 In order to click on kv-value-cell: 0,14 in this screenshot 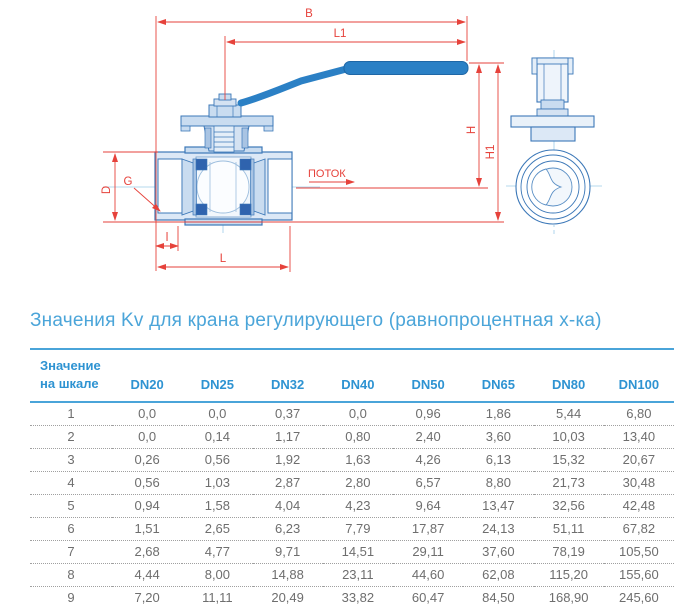, I will do `click(217, 437)`.